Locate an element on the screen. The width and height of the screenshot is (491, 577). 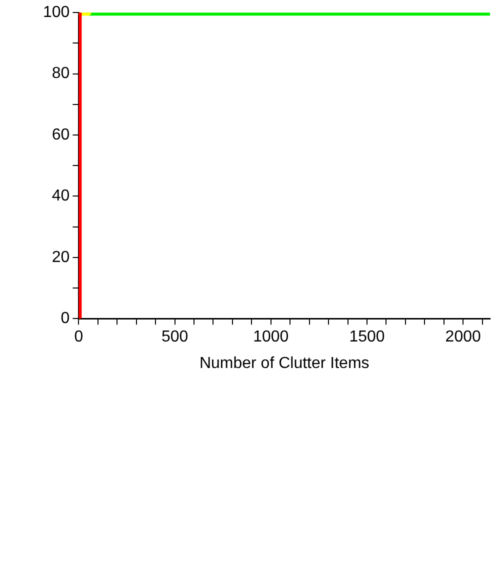
x-tick-label: 0 is located at coordinates (79, 337).